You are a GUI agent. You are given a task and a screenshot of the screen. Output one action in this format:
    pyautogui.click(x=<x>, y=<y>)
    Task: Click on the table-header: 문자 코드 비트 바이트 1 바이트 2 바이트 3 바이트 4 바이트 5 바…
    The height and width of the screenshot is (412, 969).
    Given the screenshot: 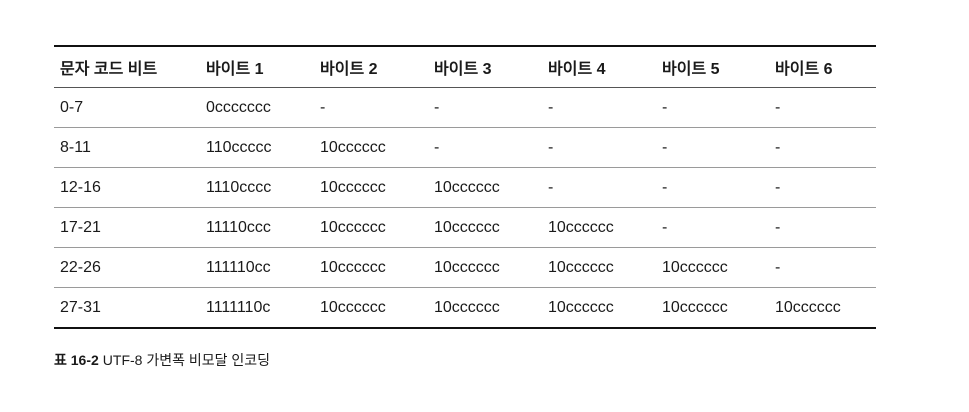 What is the action you would take?
    pyautogui.click(x=465, y=67)
    